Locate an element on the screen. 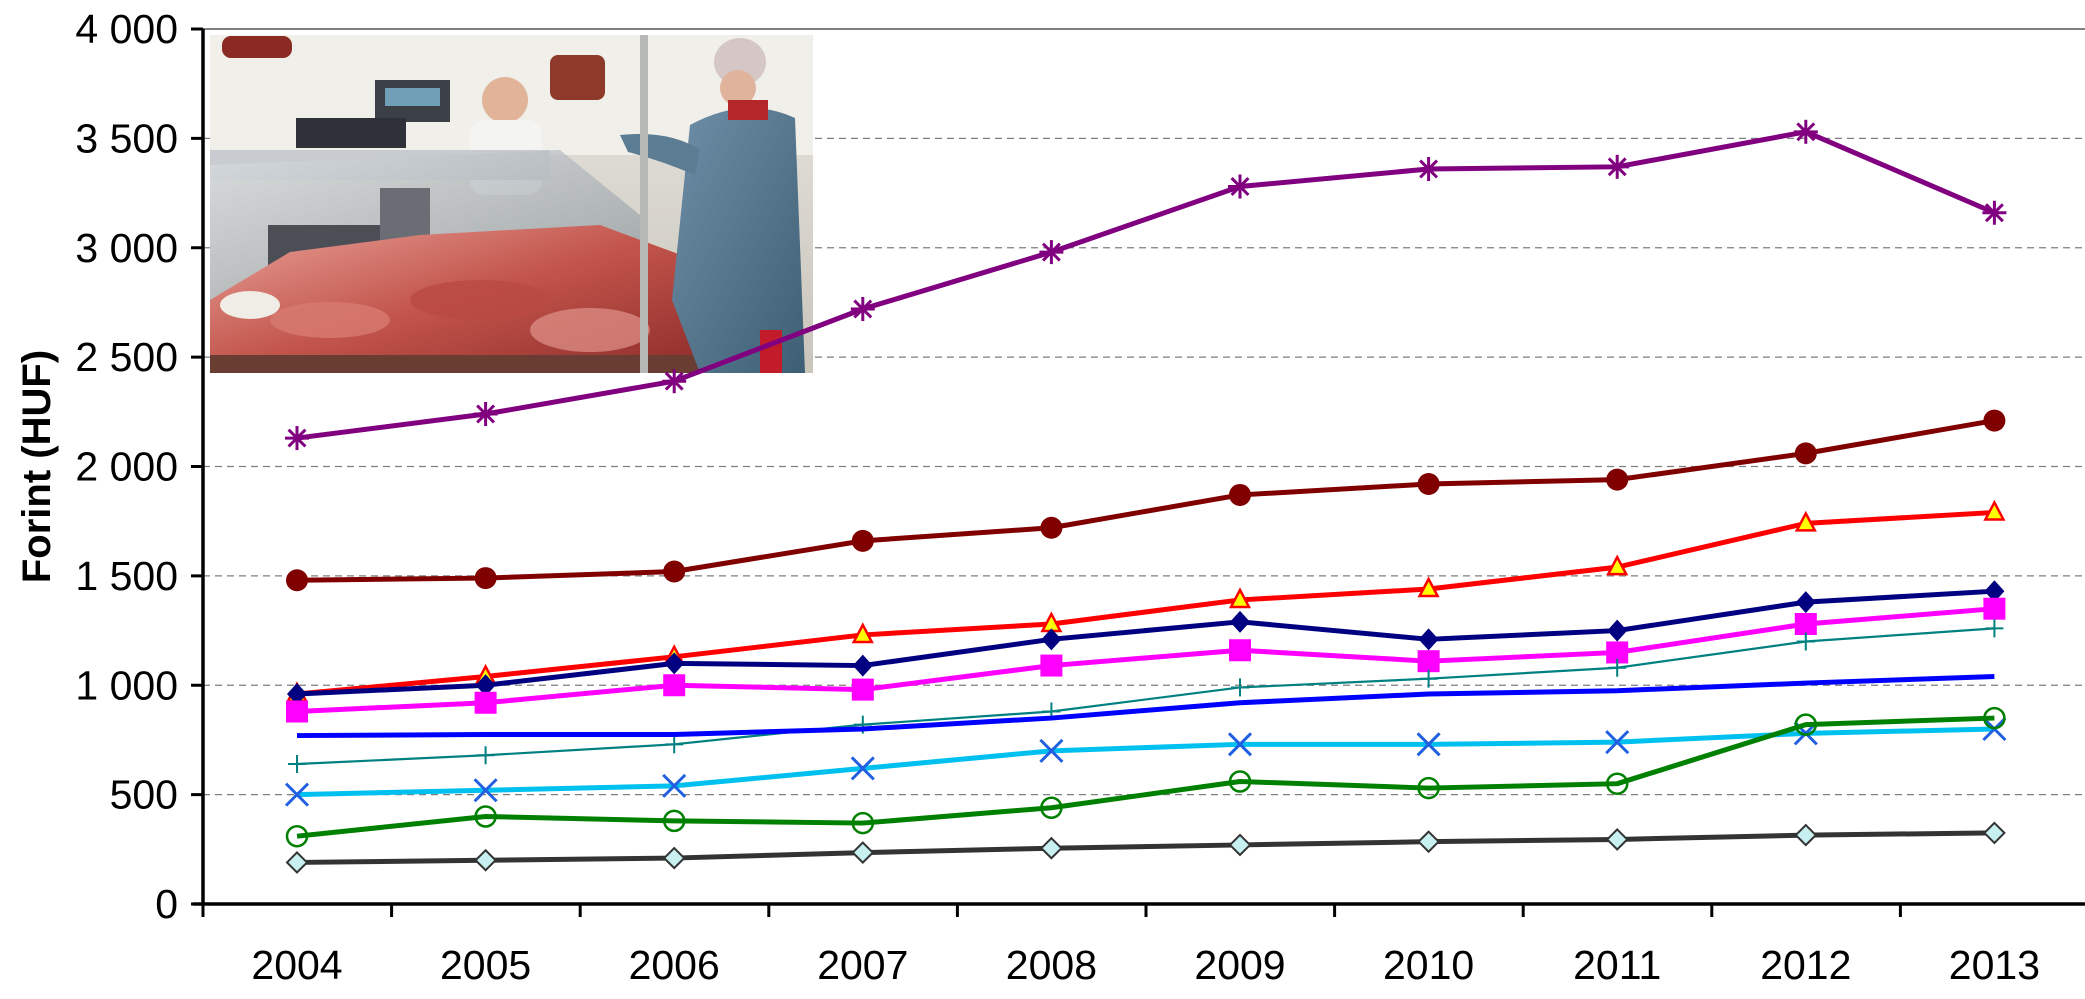 The height and width of the screenshot is (999, 2085). x-tick-label: 2013 is located at coordinates (1994, 965).